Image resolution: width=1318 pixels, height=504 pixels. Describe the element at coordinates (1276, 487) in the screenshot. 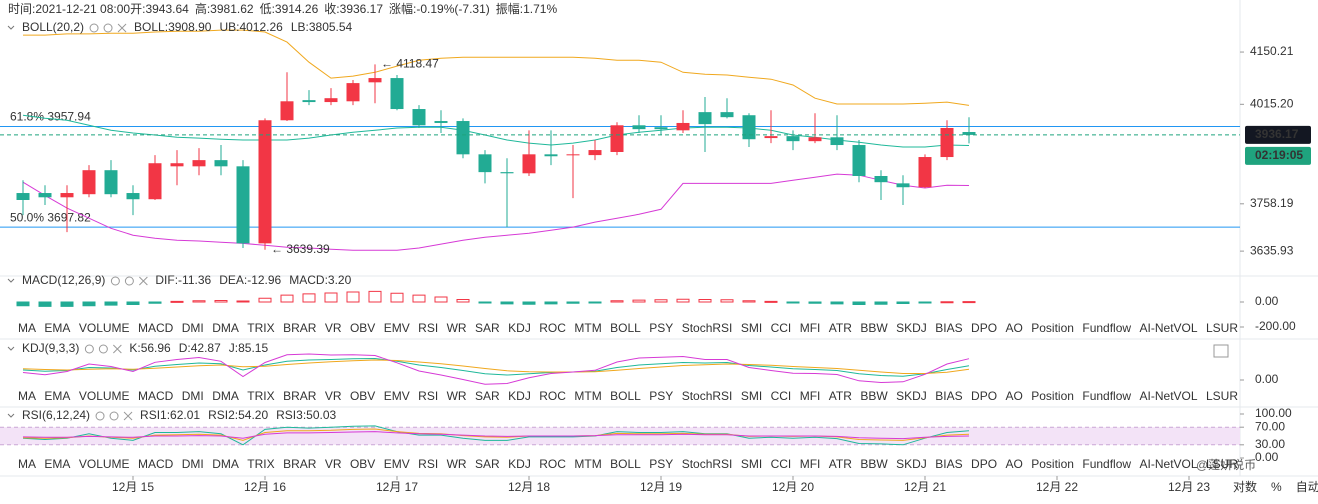

I see `scale-control: %` at that location.